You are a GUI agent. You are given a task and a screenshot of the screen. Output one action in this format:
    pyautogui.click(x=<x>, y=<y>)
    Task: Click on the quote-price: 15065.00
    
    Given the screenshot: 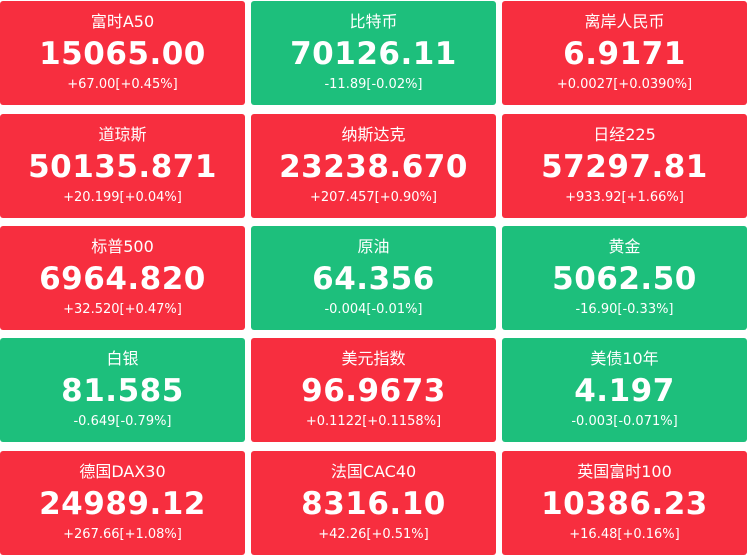 What is the action you would take?
    pyautogui.click(x=122, y=54)
    